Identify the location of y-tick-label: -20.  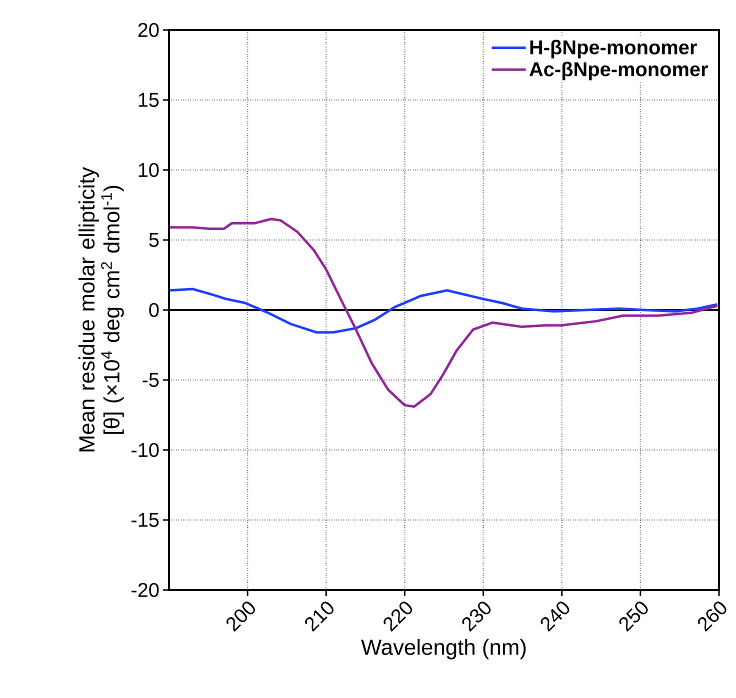
(145, 590).